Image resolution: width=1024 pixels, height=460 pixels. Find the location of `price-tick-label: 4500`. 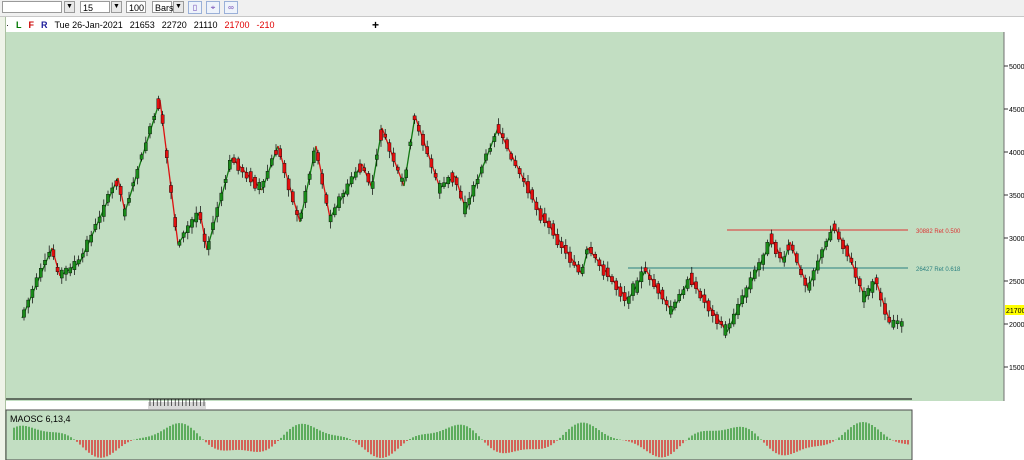

price-tick-label: 4500 is located at coordinates (1016, 110).